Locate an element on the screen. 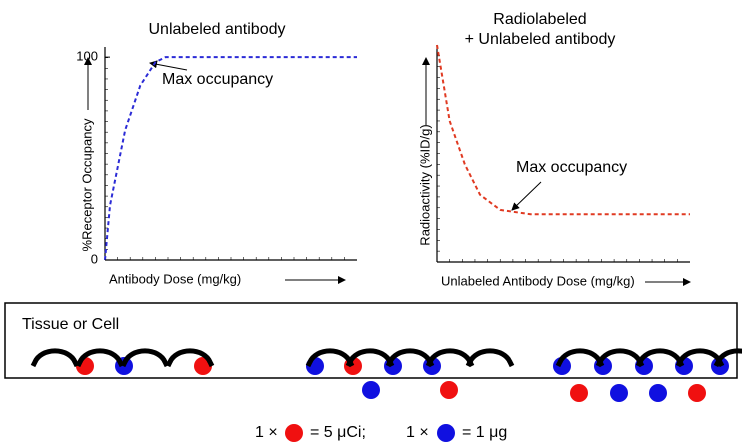 Image resolution: width=742 pixels, height=445 pixels. legend-text: = 1 μg is located at coordinates (484, 432).